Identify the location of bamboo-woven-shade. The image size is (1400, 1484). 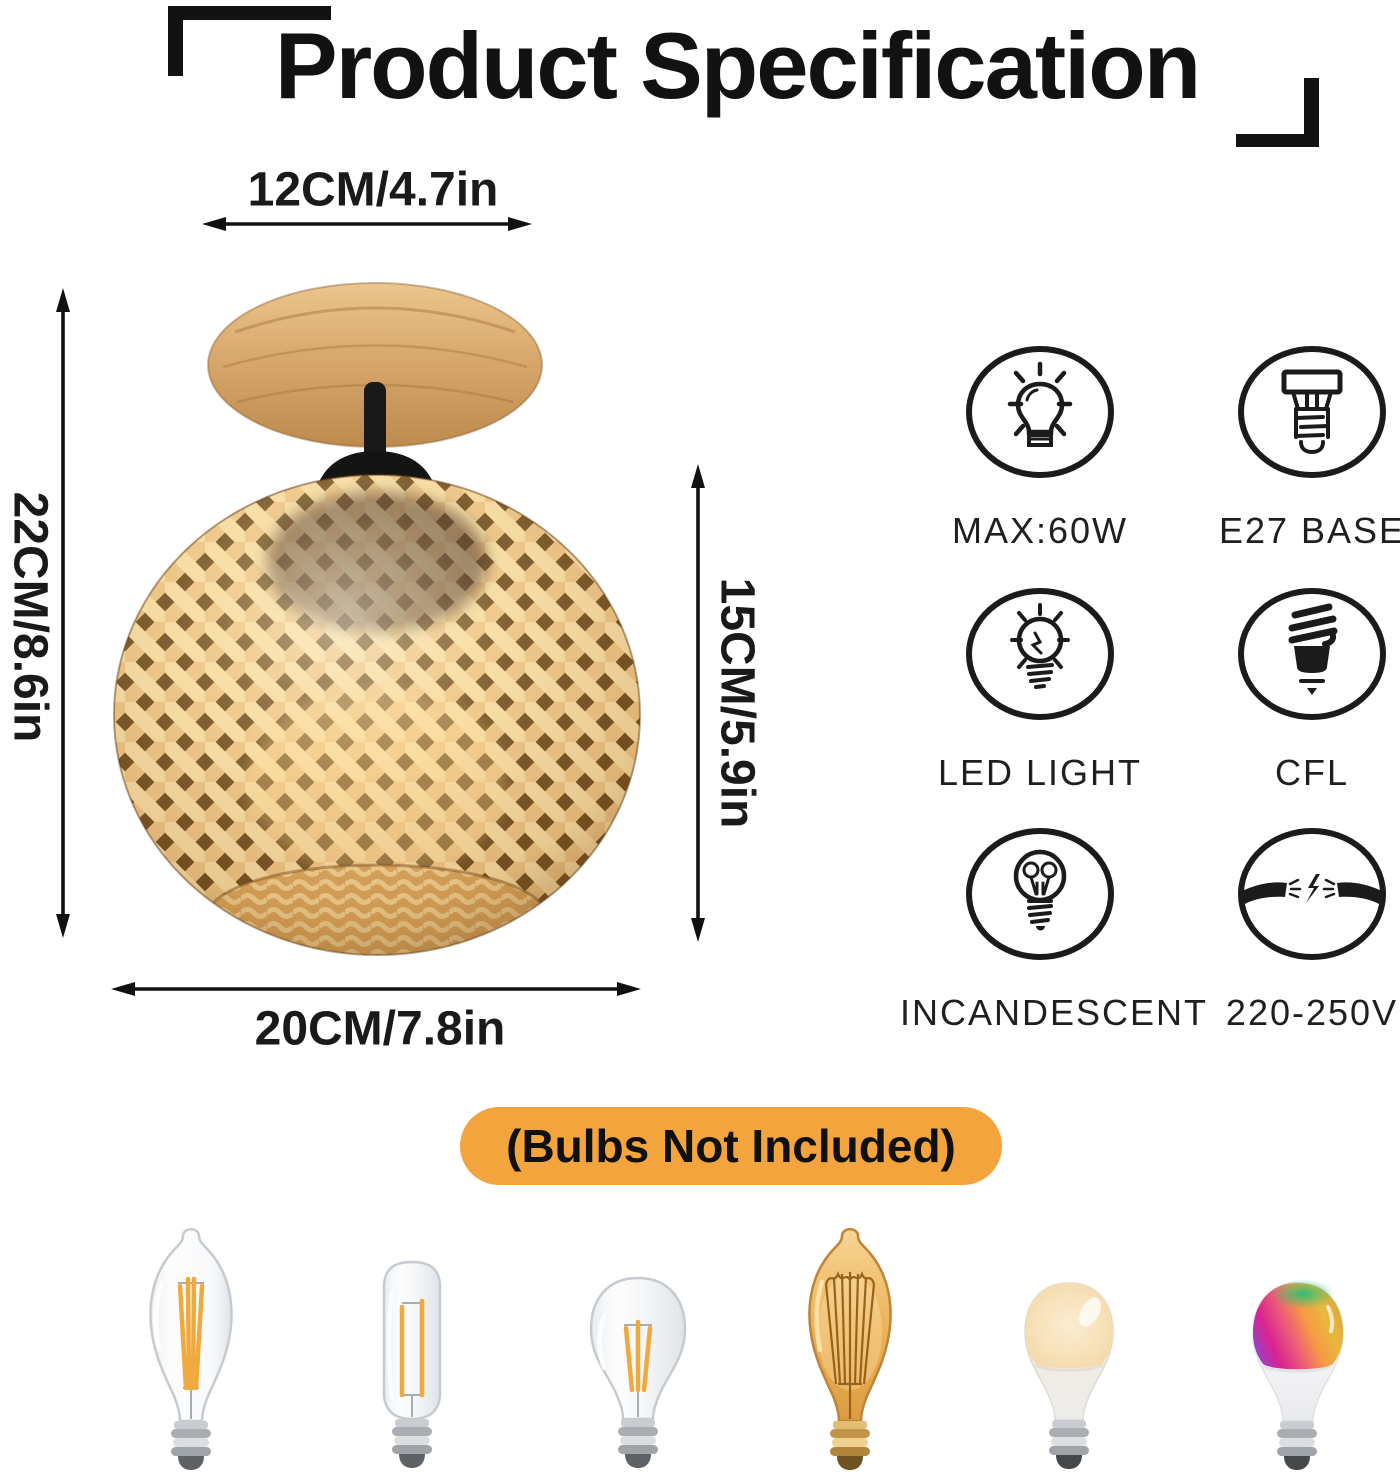
(377, 715).